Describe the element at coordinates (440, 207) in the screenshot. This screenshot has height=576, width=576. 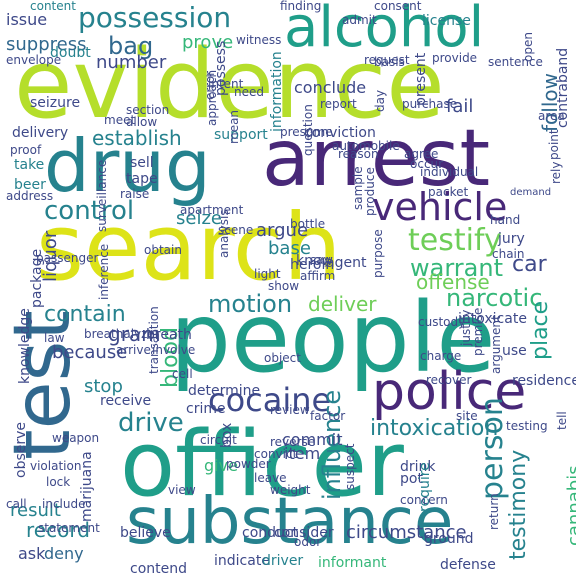
I see `word-vehicle: vehicle` at that location.